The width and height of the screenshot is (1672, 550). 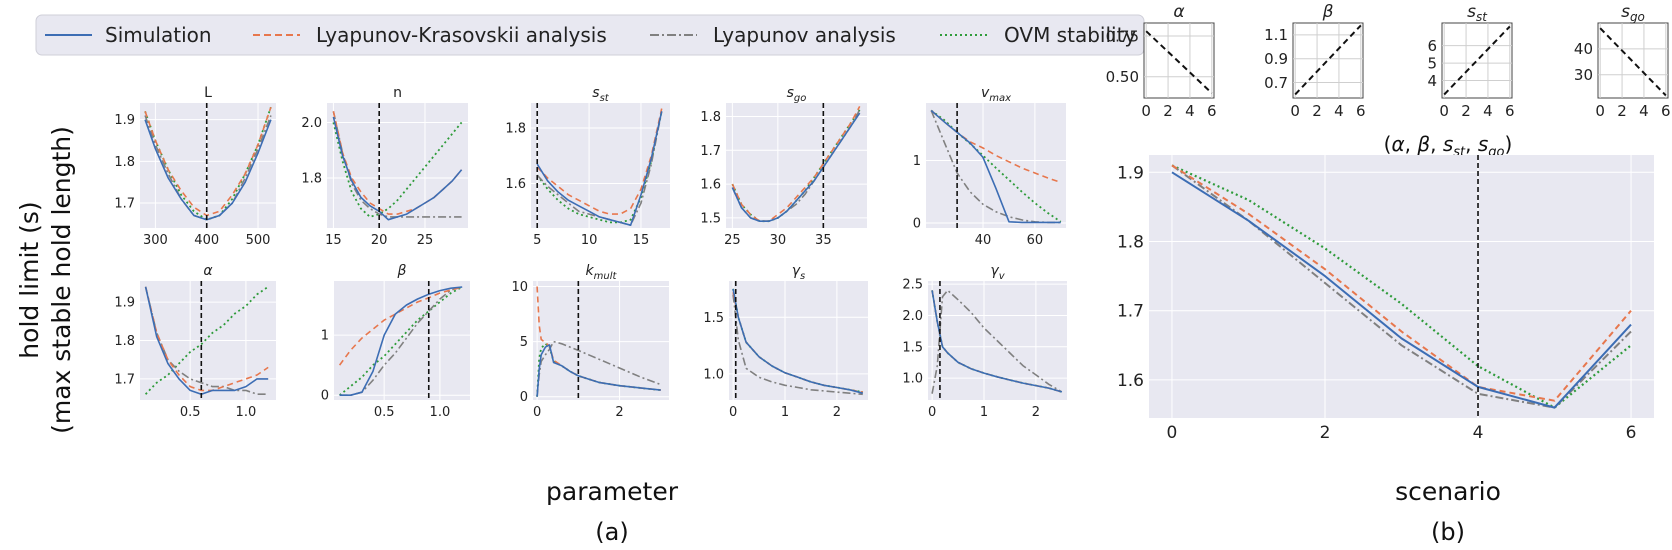 I want to click on panel-title: sst, so click(x=601, y=94).